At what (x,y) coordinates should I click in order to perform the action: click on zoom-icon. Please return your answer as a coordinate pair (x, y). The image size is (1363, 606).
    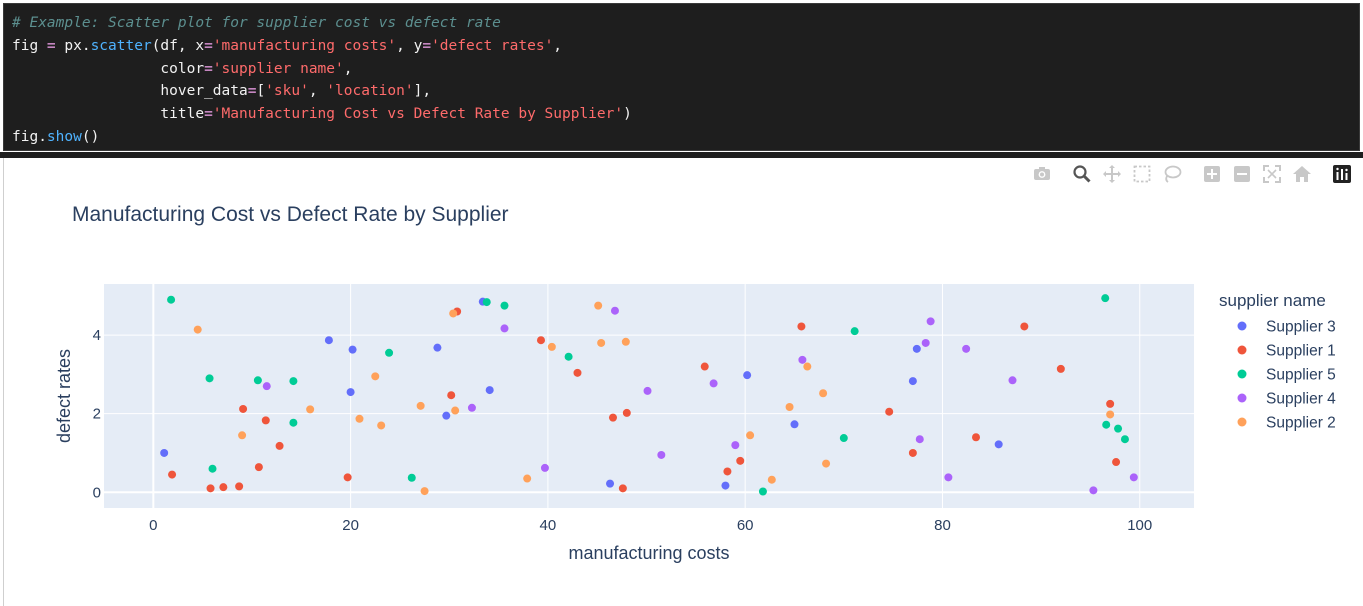
    Looking at the image, I should click on (1082, 174).